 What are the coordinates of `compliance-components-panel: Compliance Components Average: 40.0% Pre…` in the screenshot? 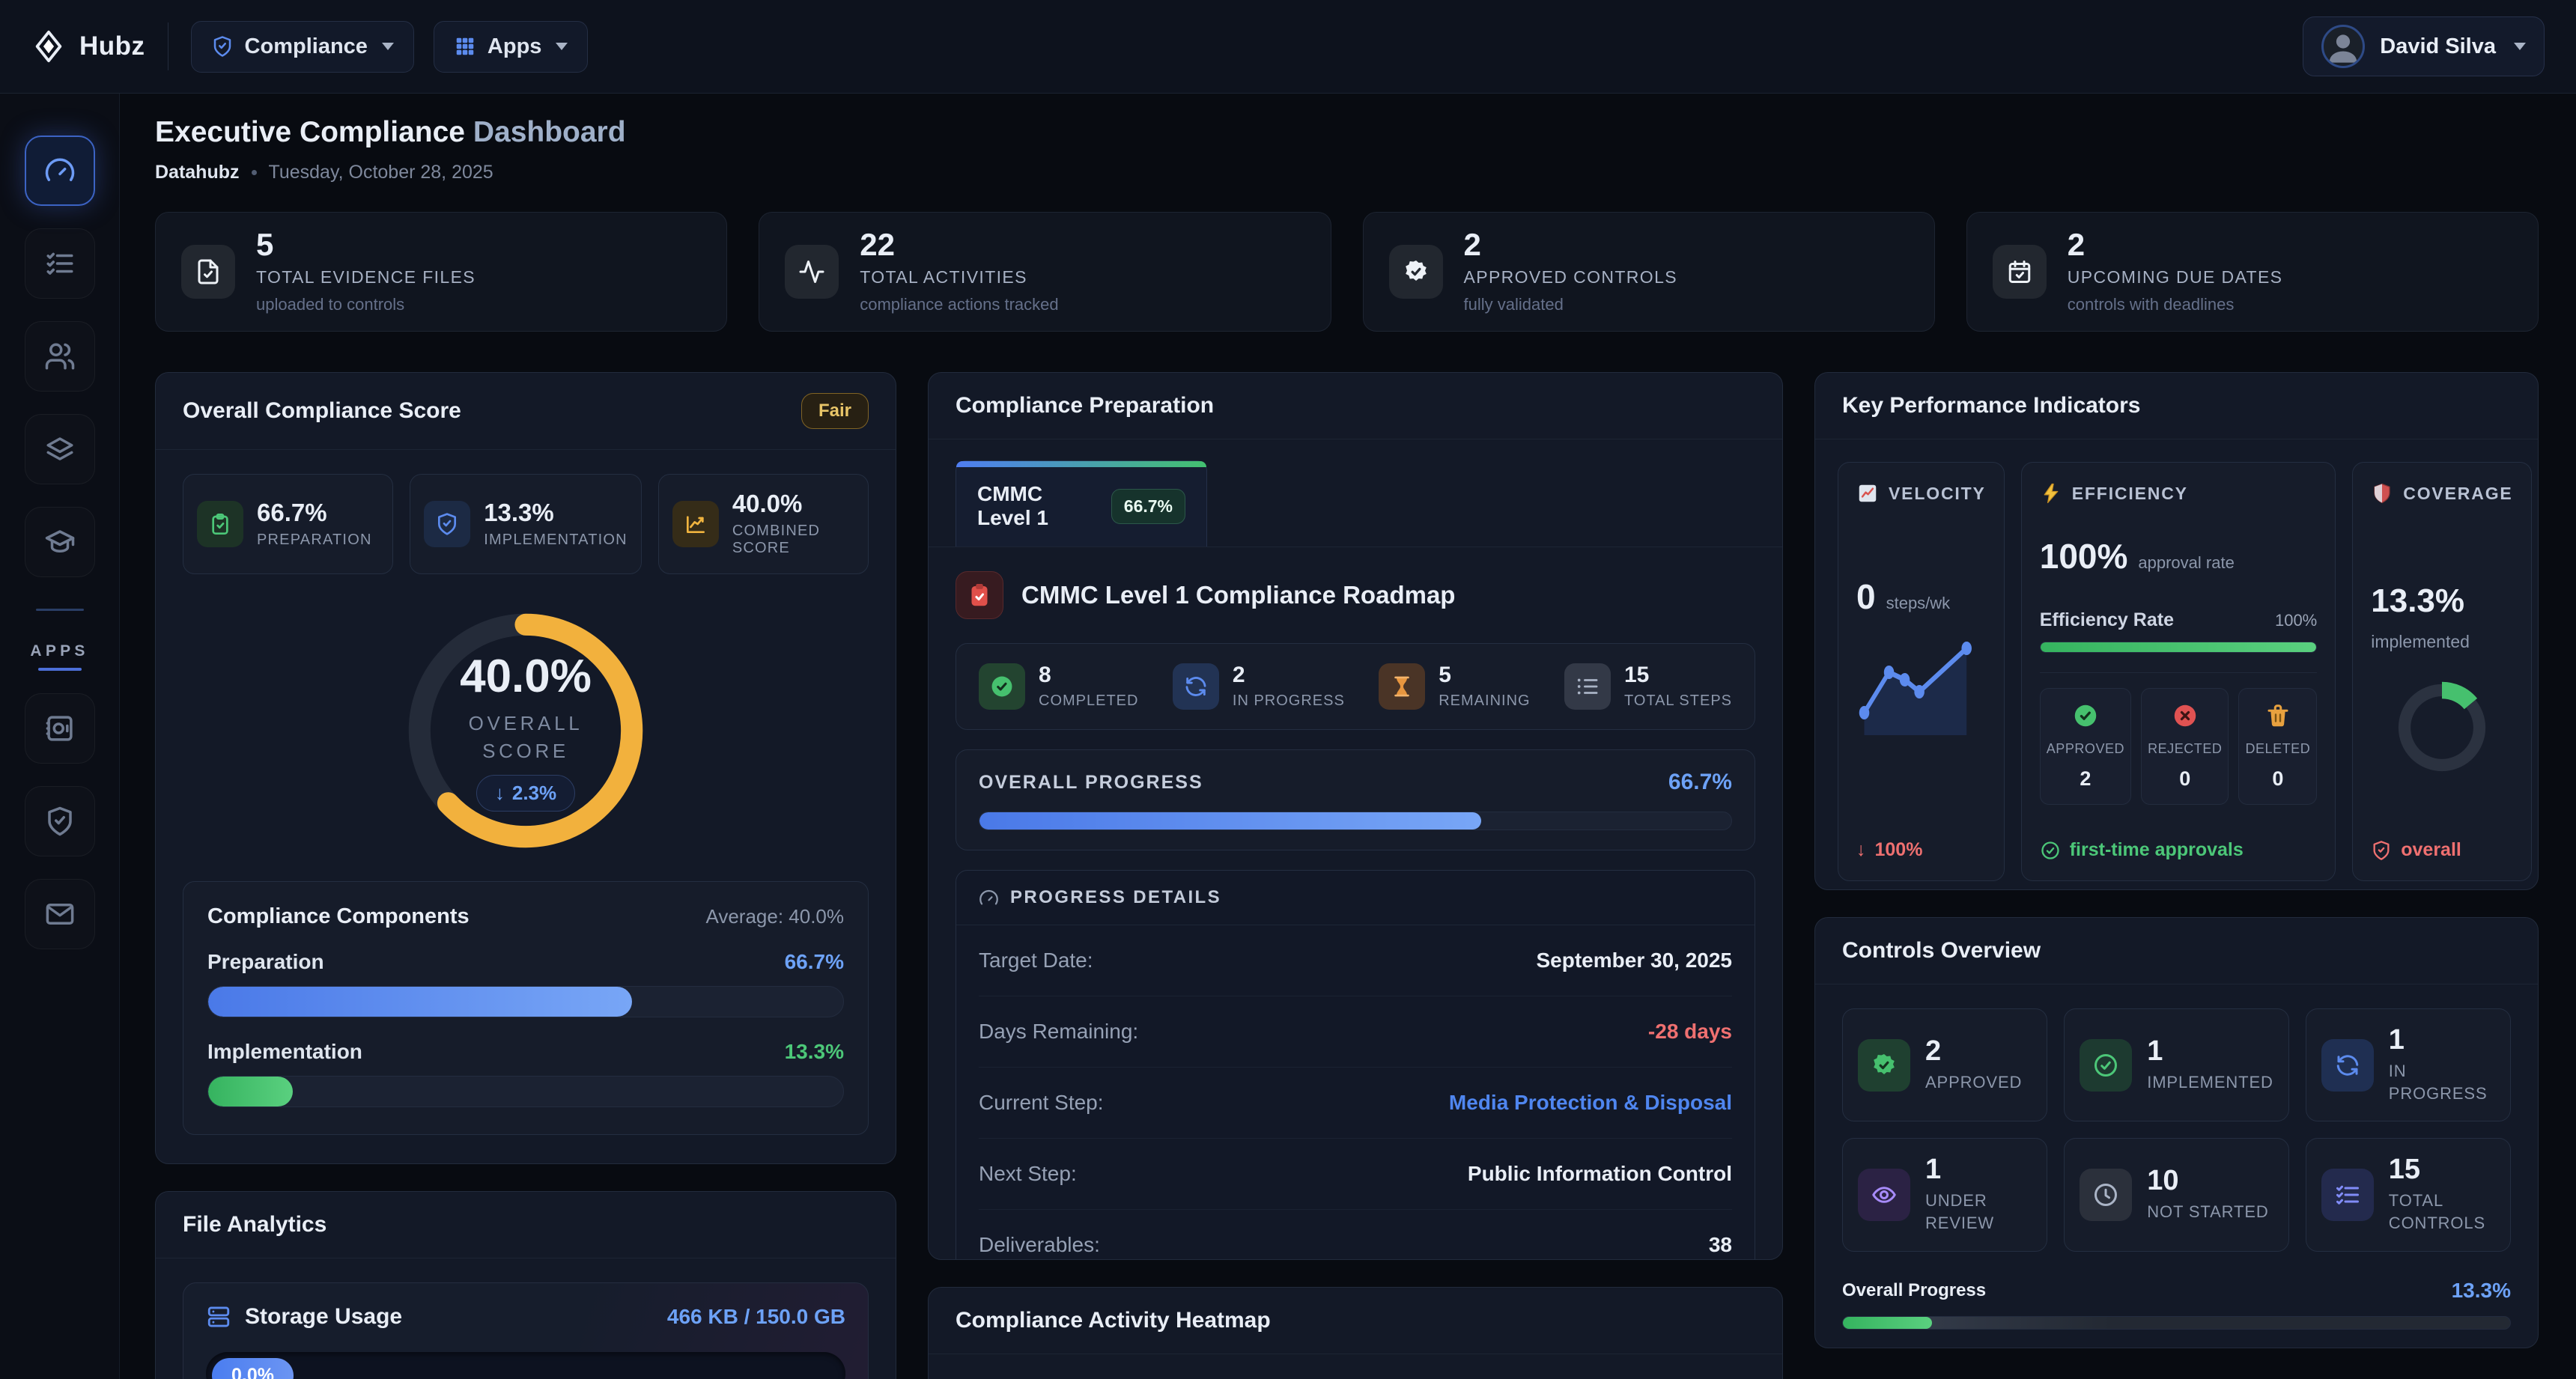 It's located at (526, 1008).